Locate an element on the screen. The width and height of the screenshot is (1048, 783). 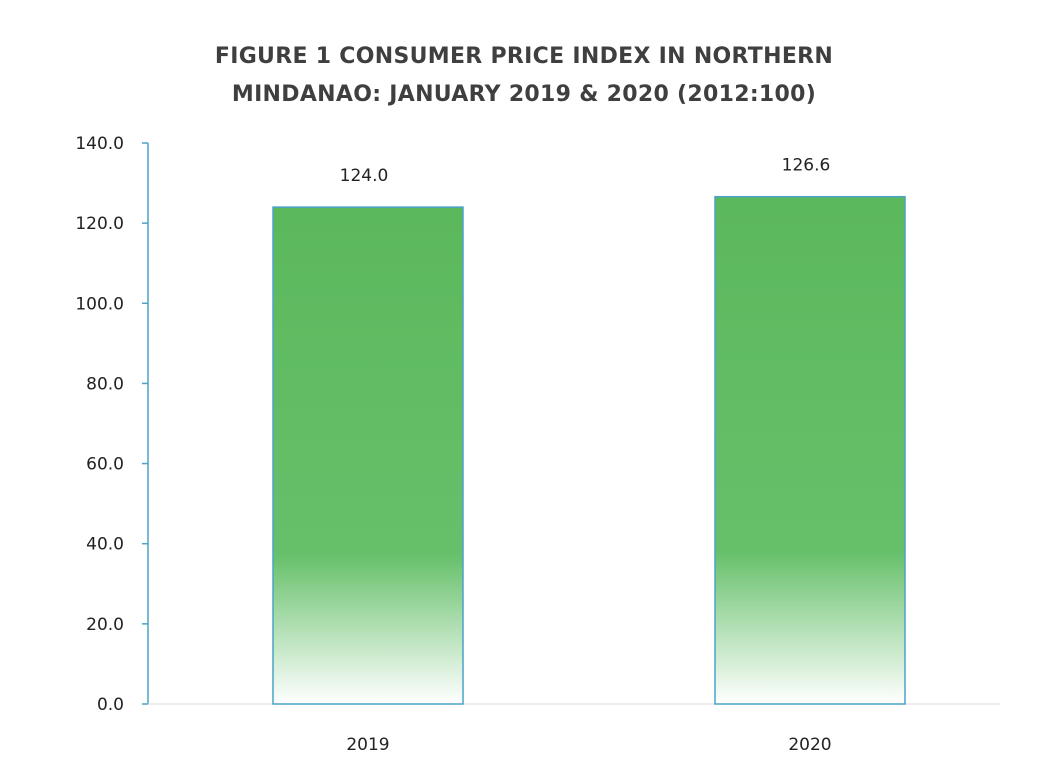
data-label: 124.0 is located at coordinates (364, 176).